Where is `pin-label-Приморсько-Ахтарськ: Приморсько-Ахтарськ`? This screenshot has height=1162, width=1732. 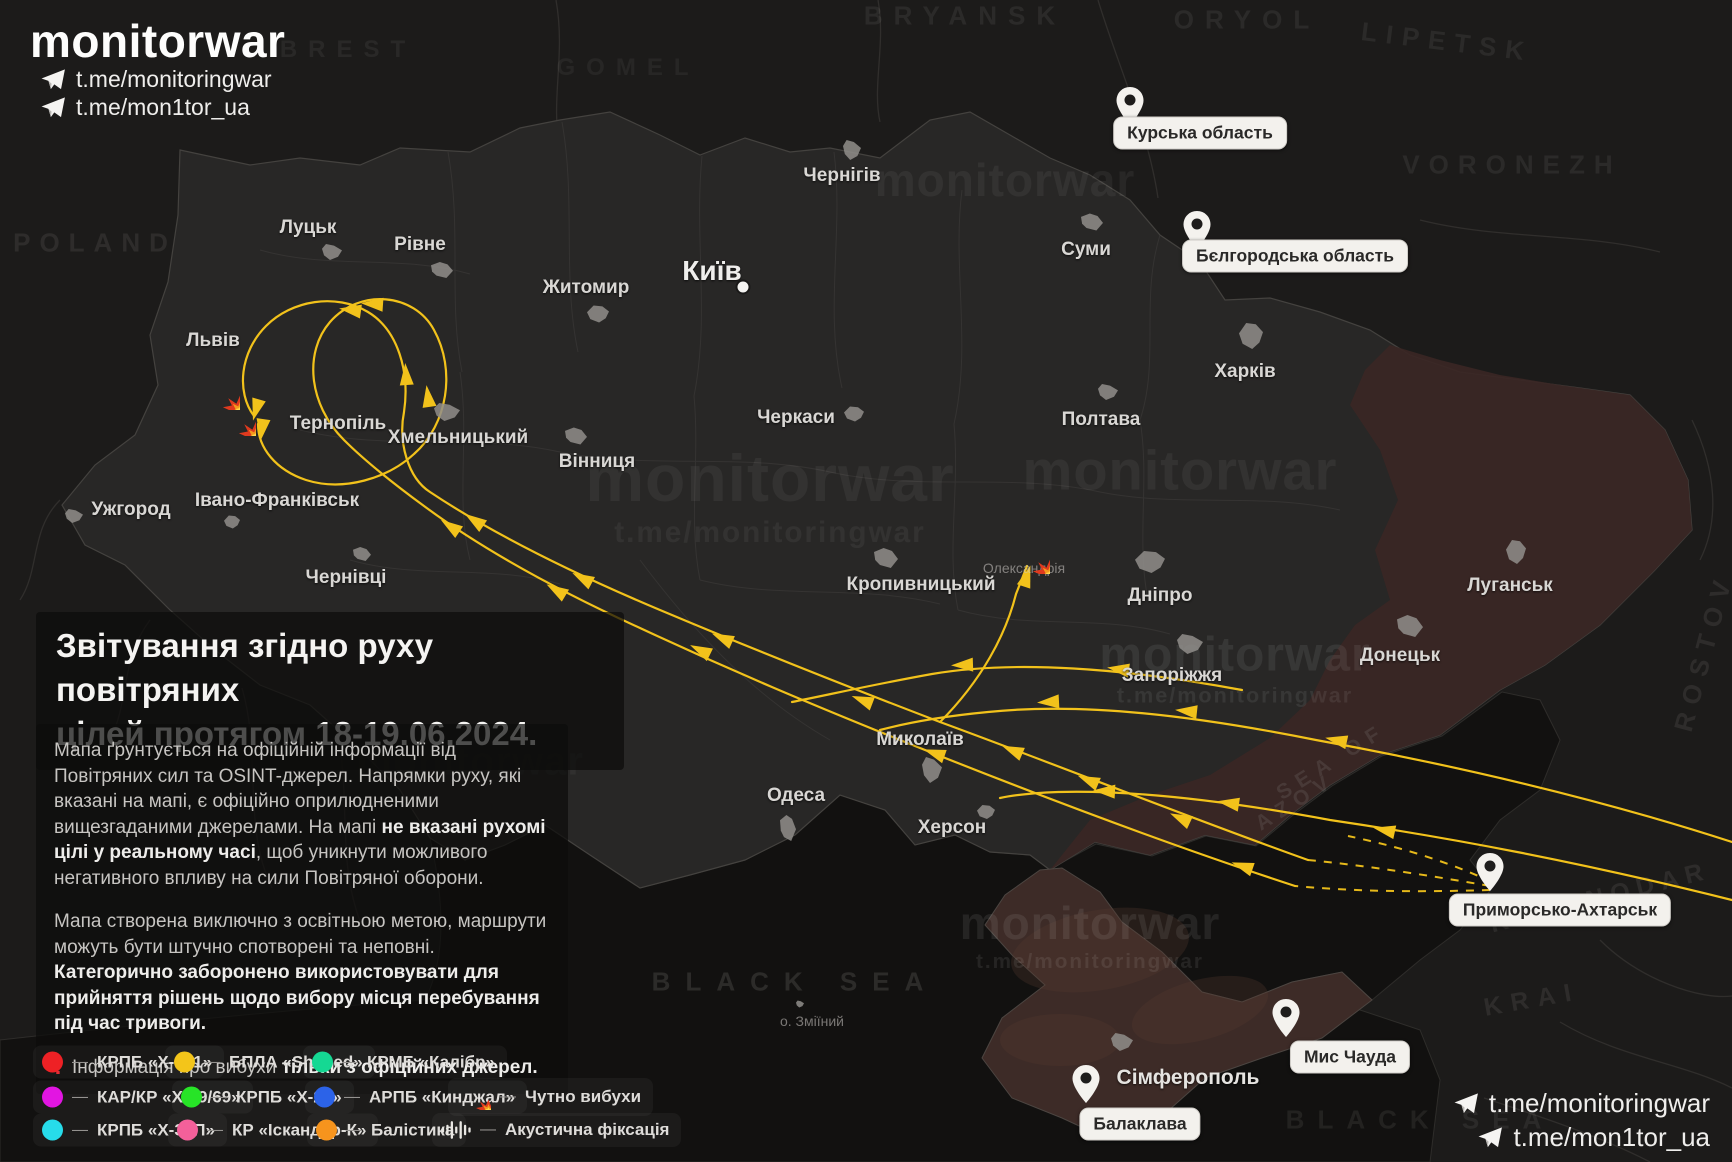 pin-label-Приморсько-Ахтарськ: Приморсько-Ахтарськ is located at coordinates (1560, 910).